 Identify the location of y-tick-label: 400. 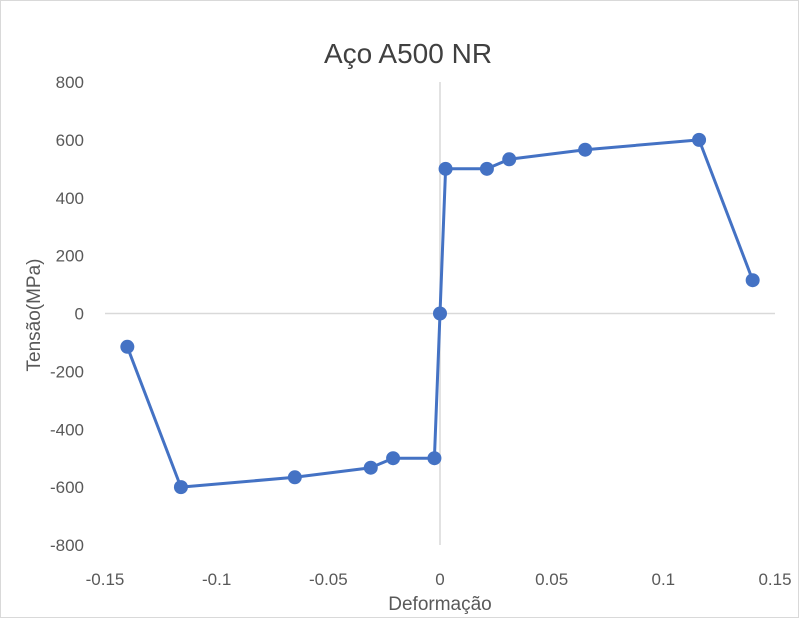
(70, 198).